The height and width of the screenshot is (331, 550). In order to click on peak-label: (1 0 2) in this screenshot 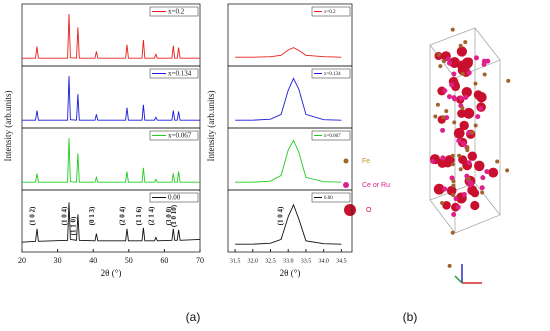, I will do `click(33, 215)`.